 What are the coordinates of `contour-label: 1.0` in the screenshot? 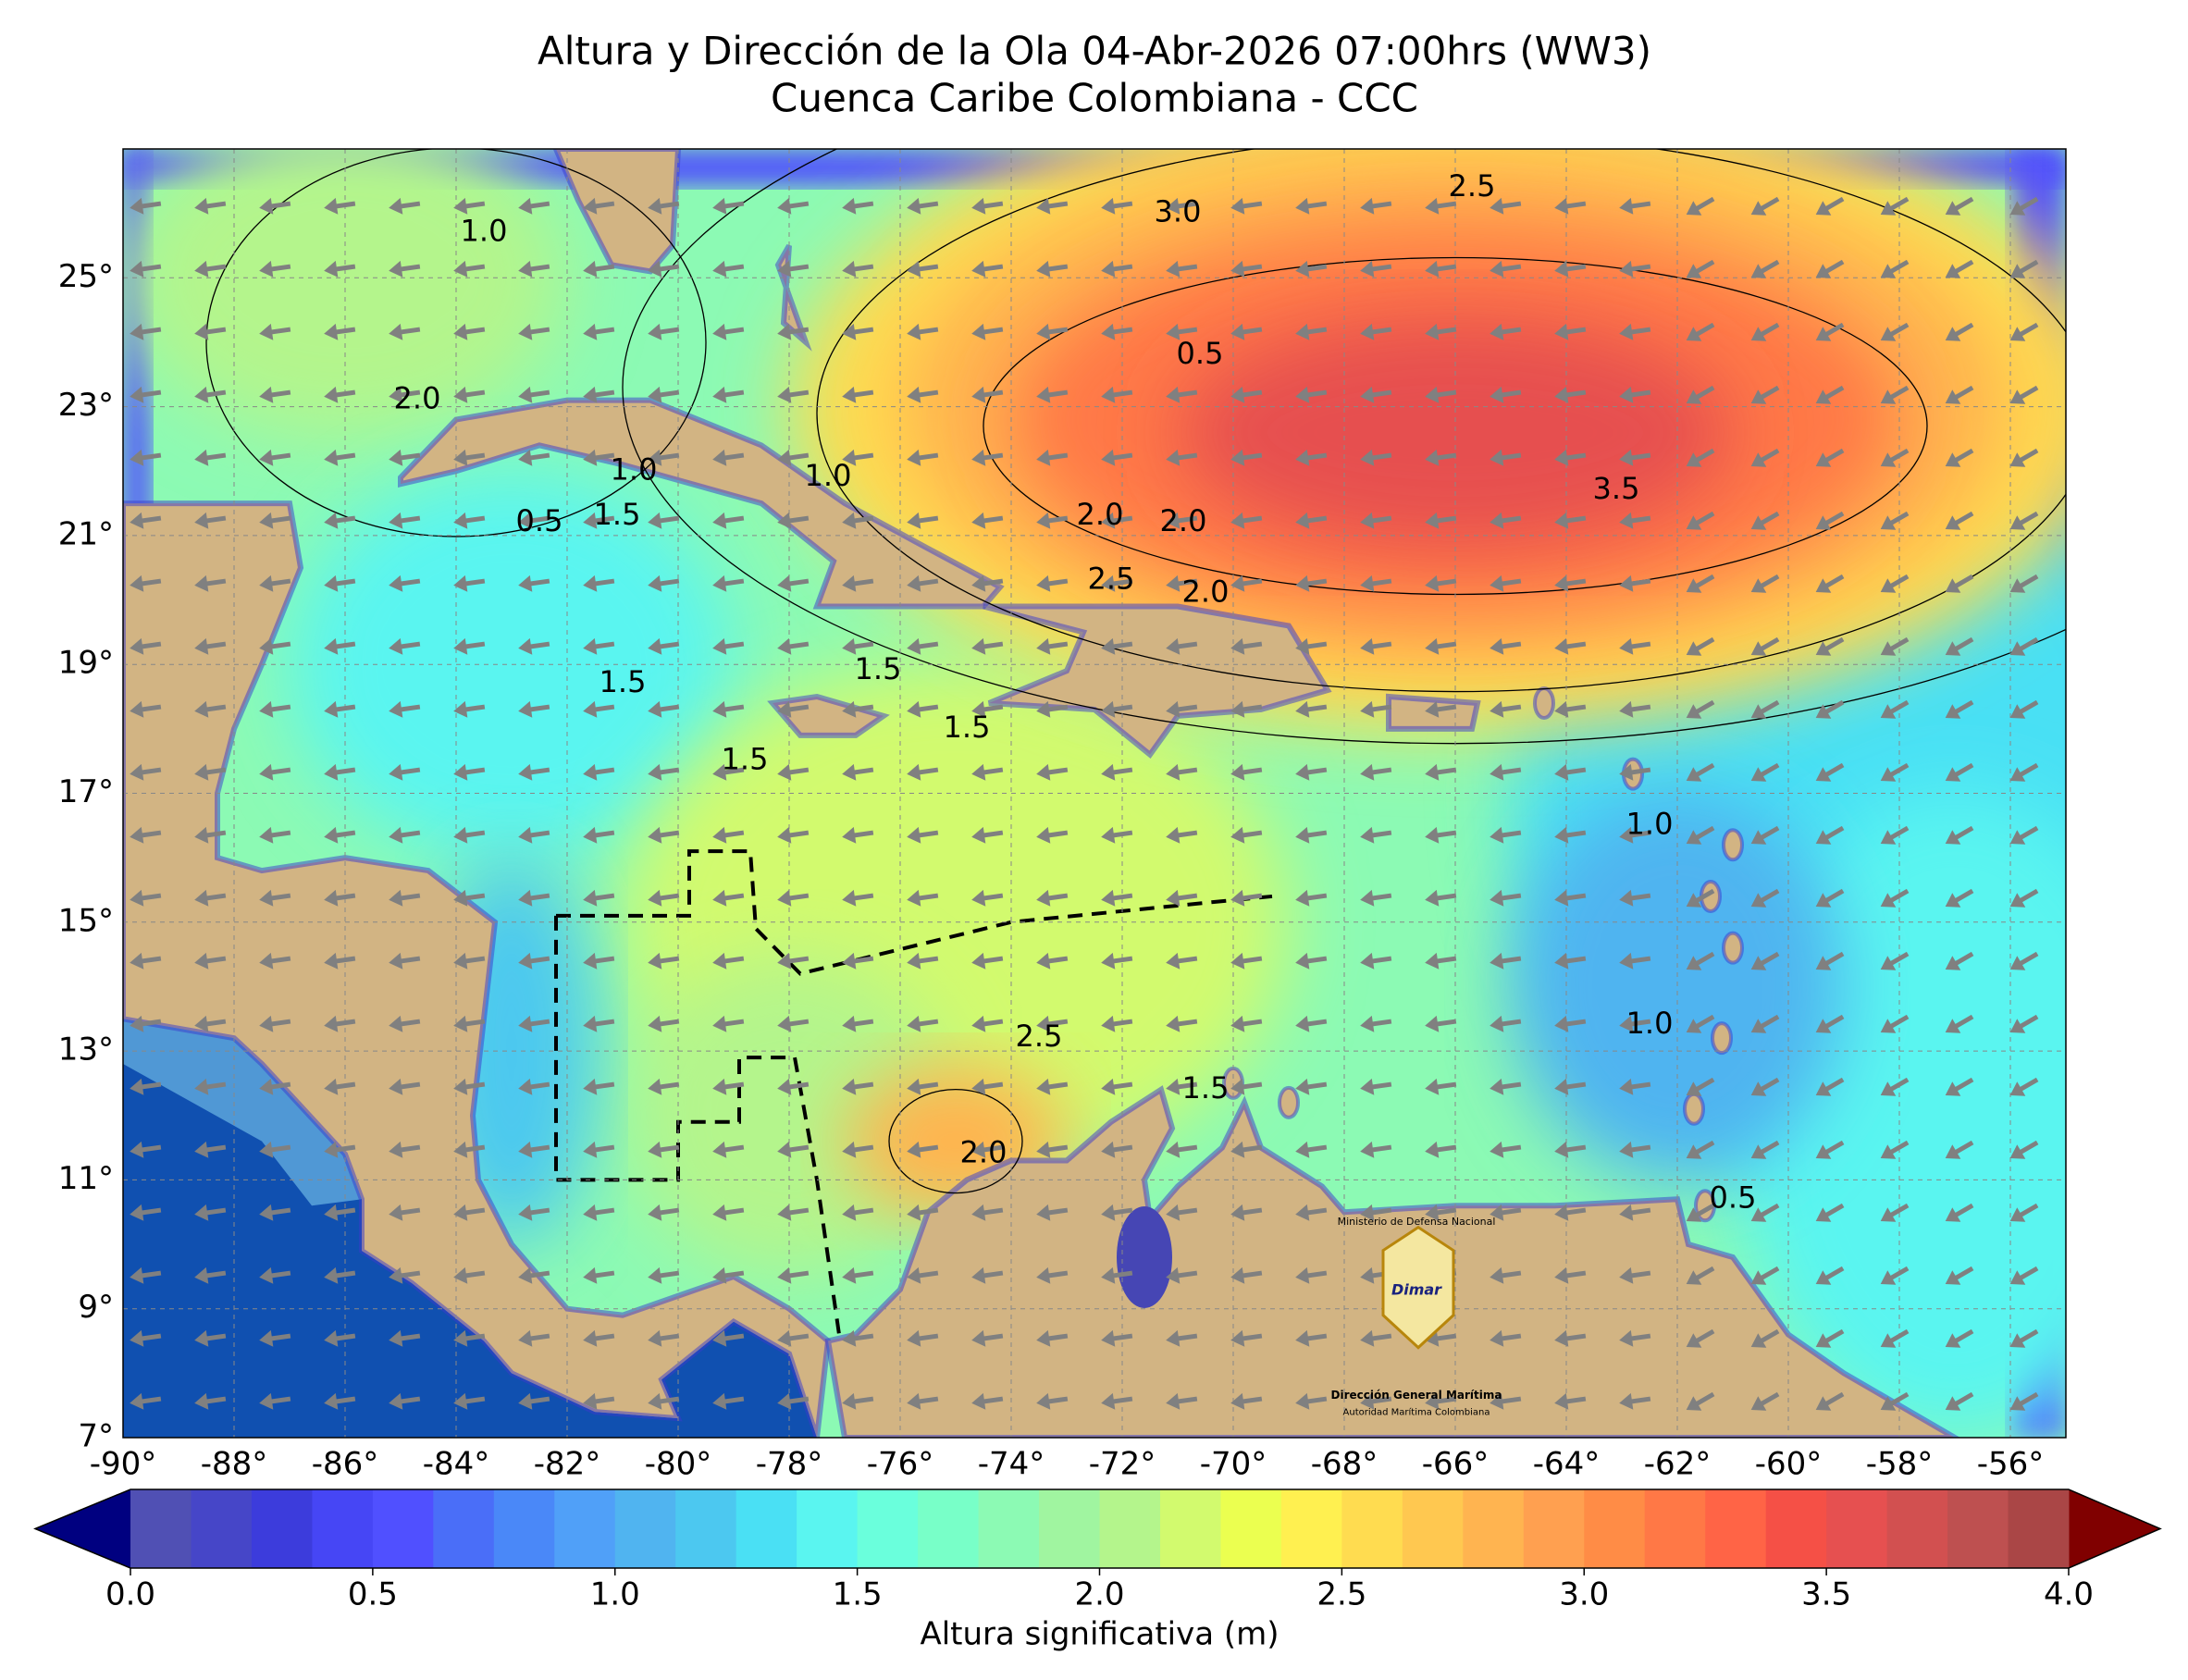 It's located at (484, 231).